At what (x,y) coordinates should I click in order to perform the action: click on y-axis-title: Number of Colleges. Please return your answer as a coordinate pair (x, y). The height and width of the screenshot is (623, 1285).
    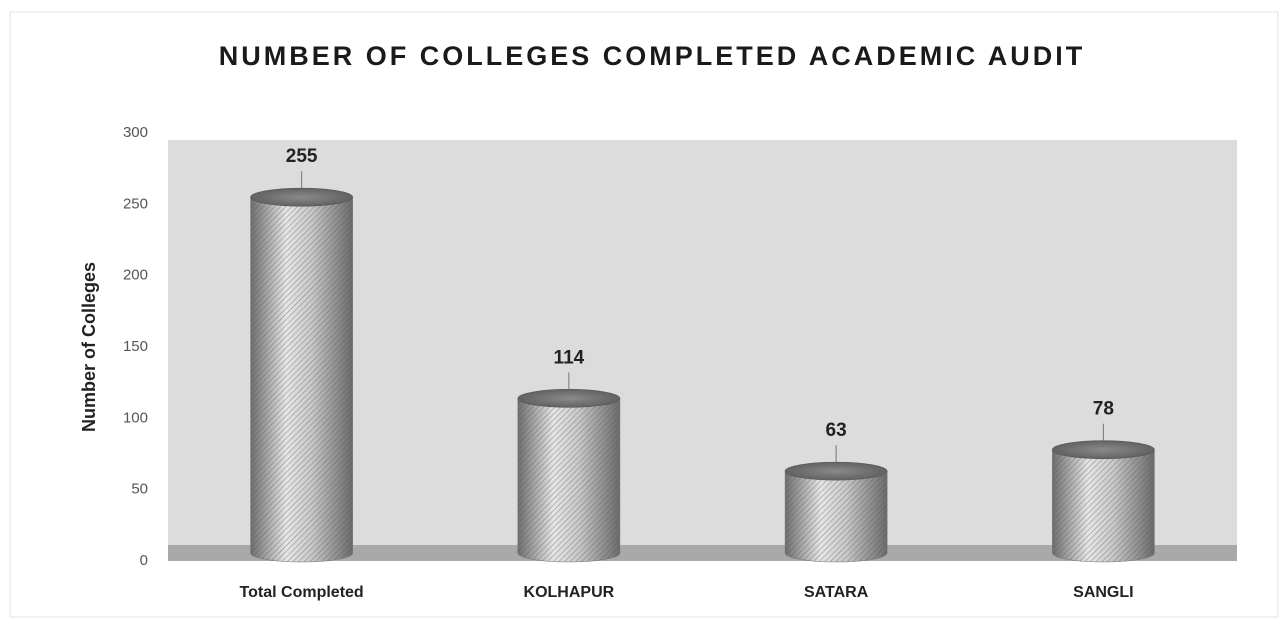
    Looking at the image, I should click on (89, 347).